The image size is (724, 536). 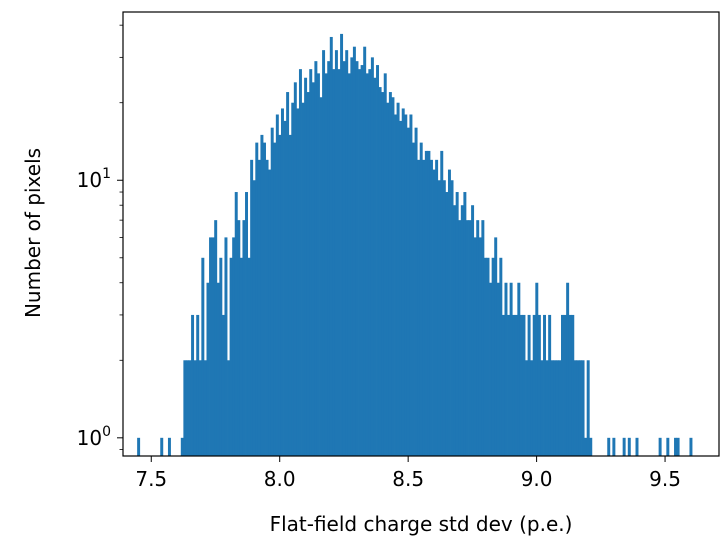 What do you see at coordinates (33, 233) in the screenshot?
I see `y-axis-label: Number of pixels` at bounding box center [33, 233].